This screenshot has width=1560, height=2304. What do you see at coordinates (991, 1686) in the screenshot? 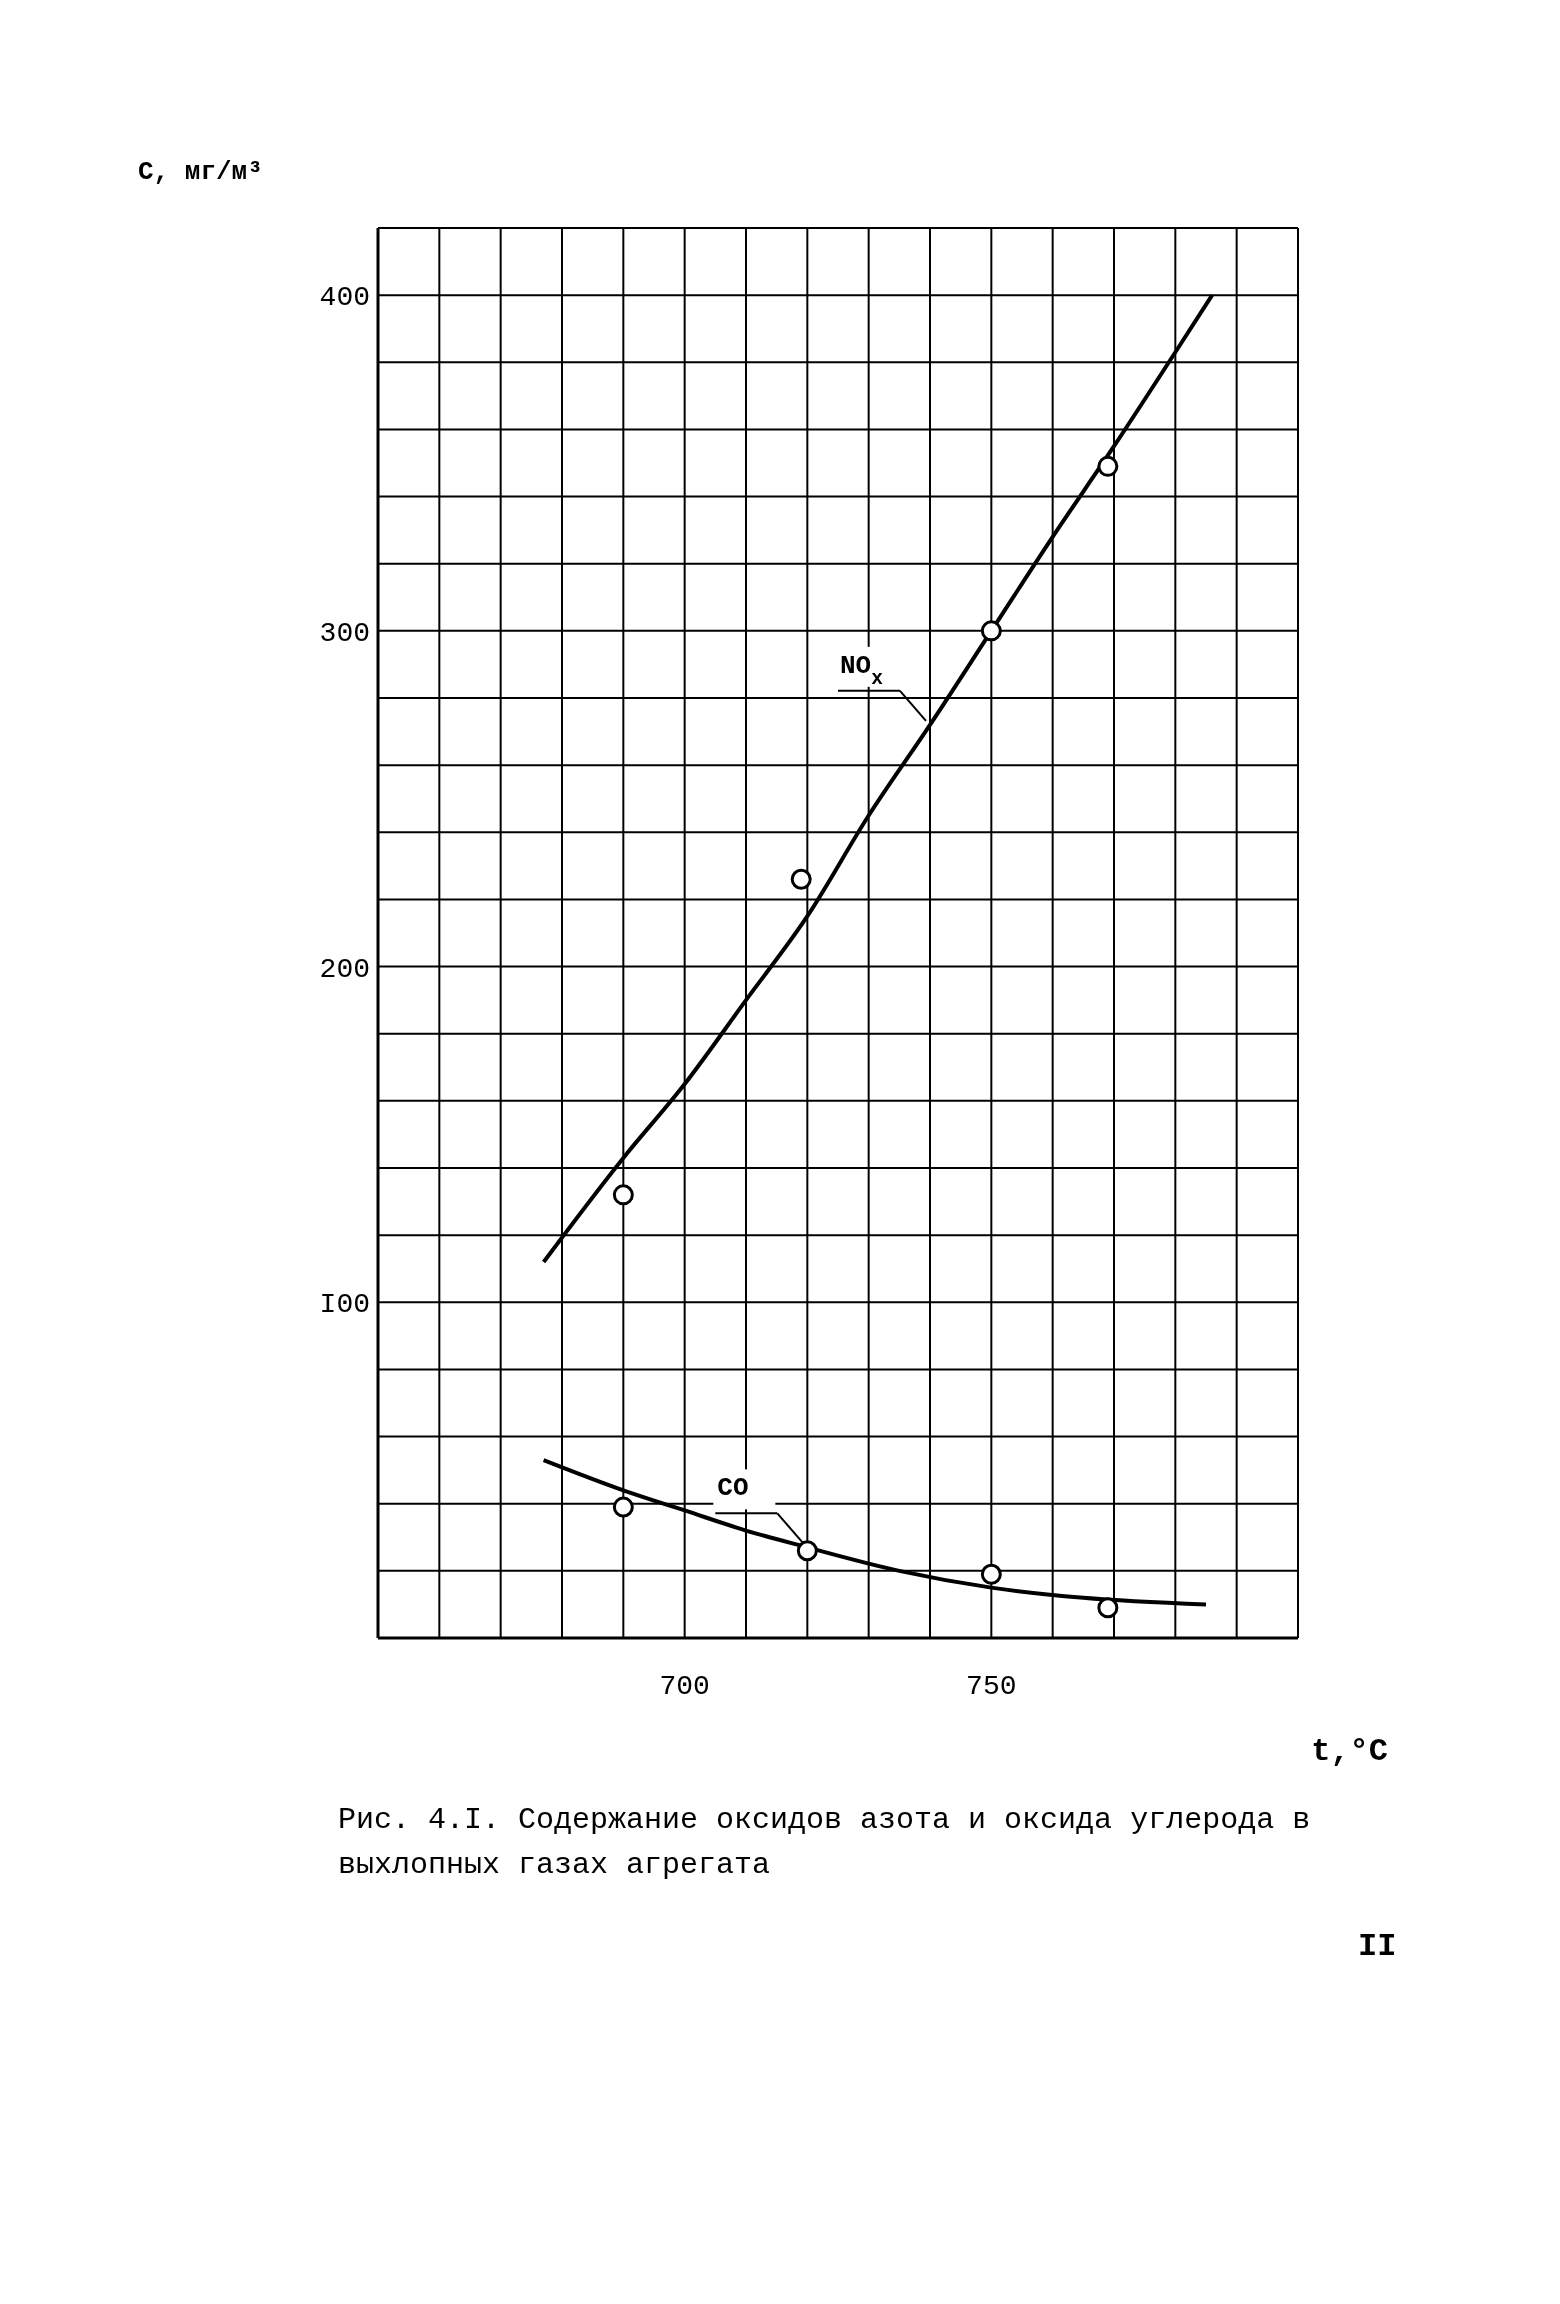
I see `x-tick-label: 750` at bounding box center [991, 1686].